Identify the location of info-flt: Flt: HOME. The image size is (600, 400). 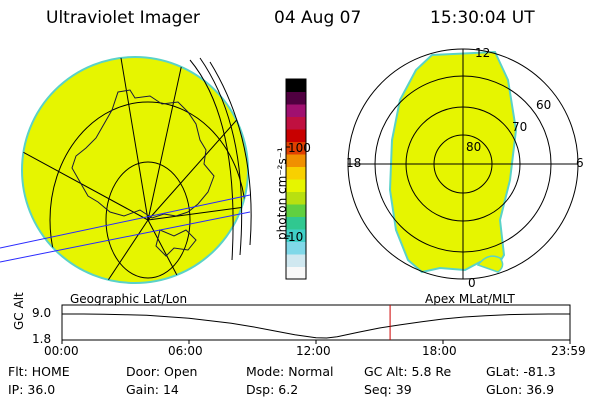
(39, 371).